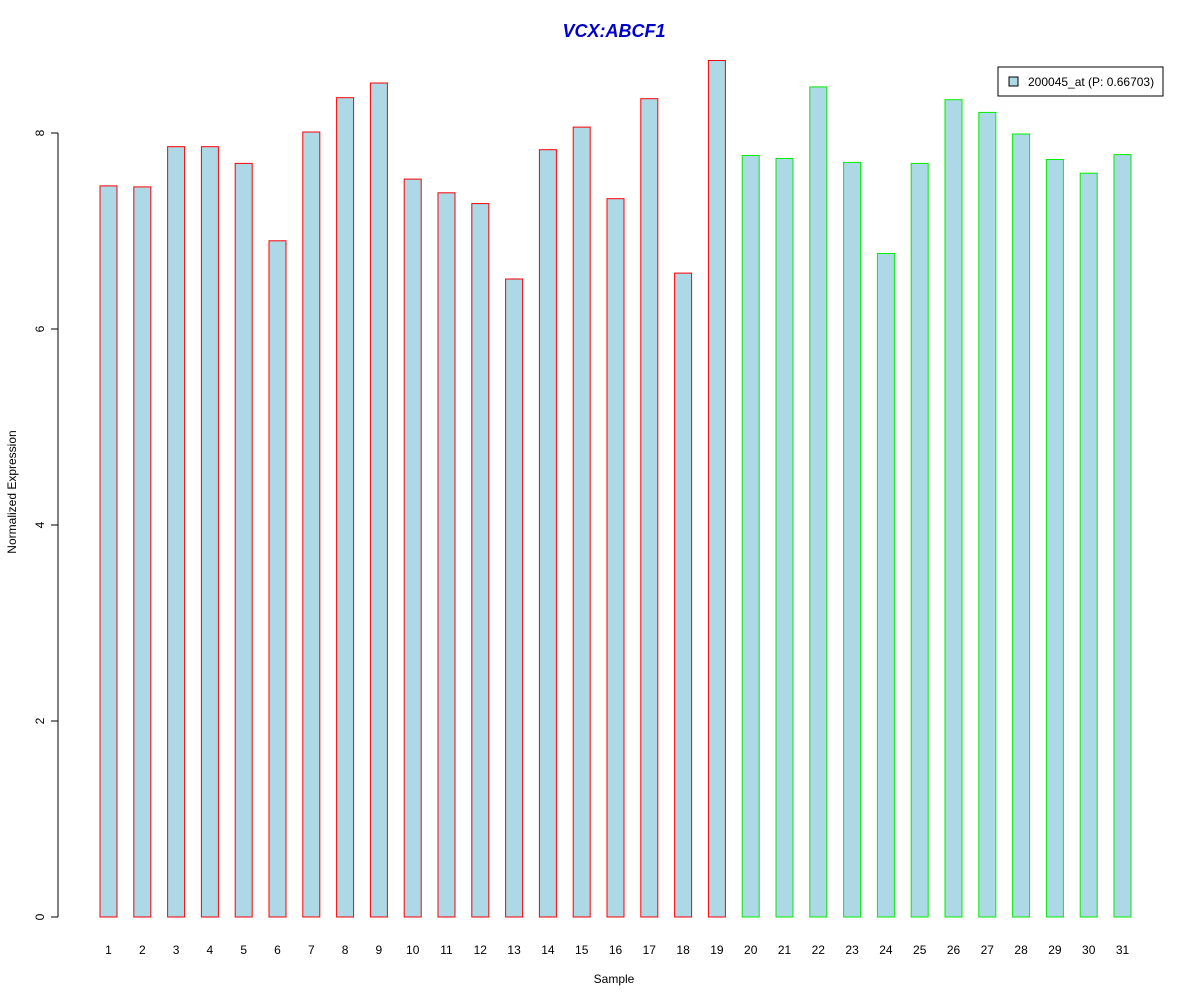  Describe the element at coordinates (954, 950) in the screenshot. I see `x-tick-label: 26` at that location.